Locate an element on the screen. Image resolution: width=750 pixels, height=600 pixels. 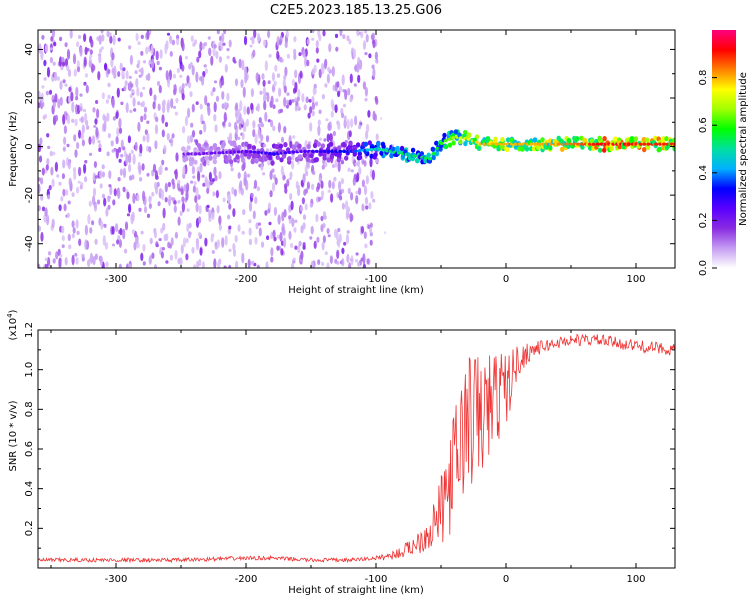
tick-label: -200 is located at coordinates (246, 279).